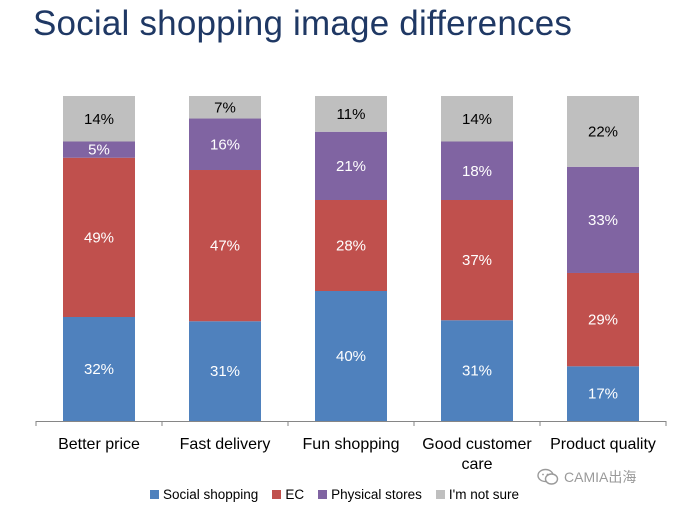 Image resolution: width=684 pixels, height=509 pixels. Describe the element at coordinates (295, 494) in the screenshot. I see `legend-label: EC` at that location.